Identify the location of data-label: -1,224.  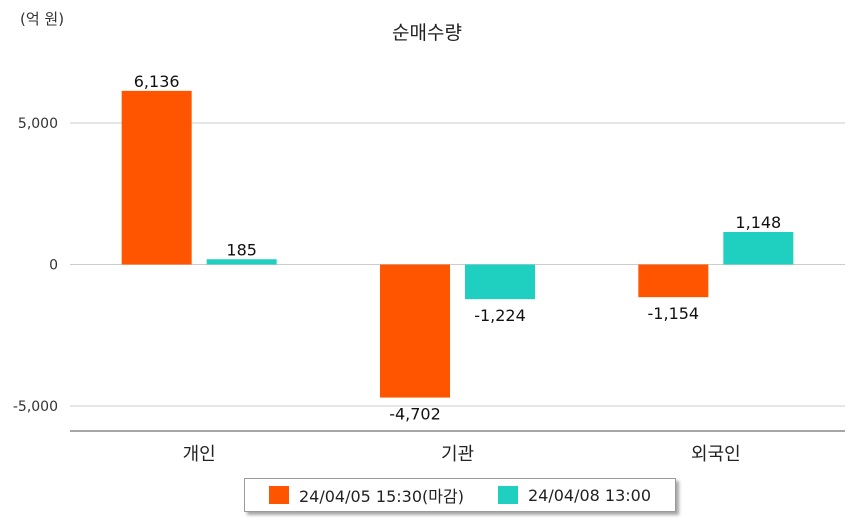
(500, 315).